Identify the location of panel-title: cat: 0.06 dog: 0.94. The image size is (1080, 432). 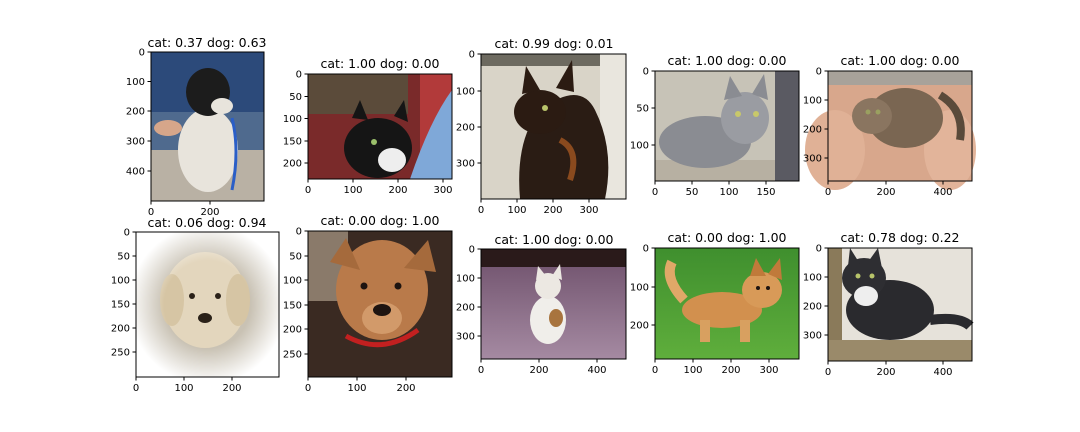
(207, 222).